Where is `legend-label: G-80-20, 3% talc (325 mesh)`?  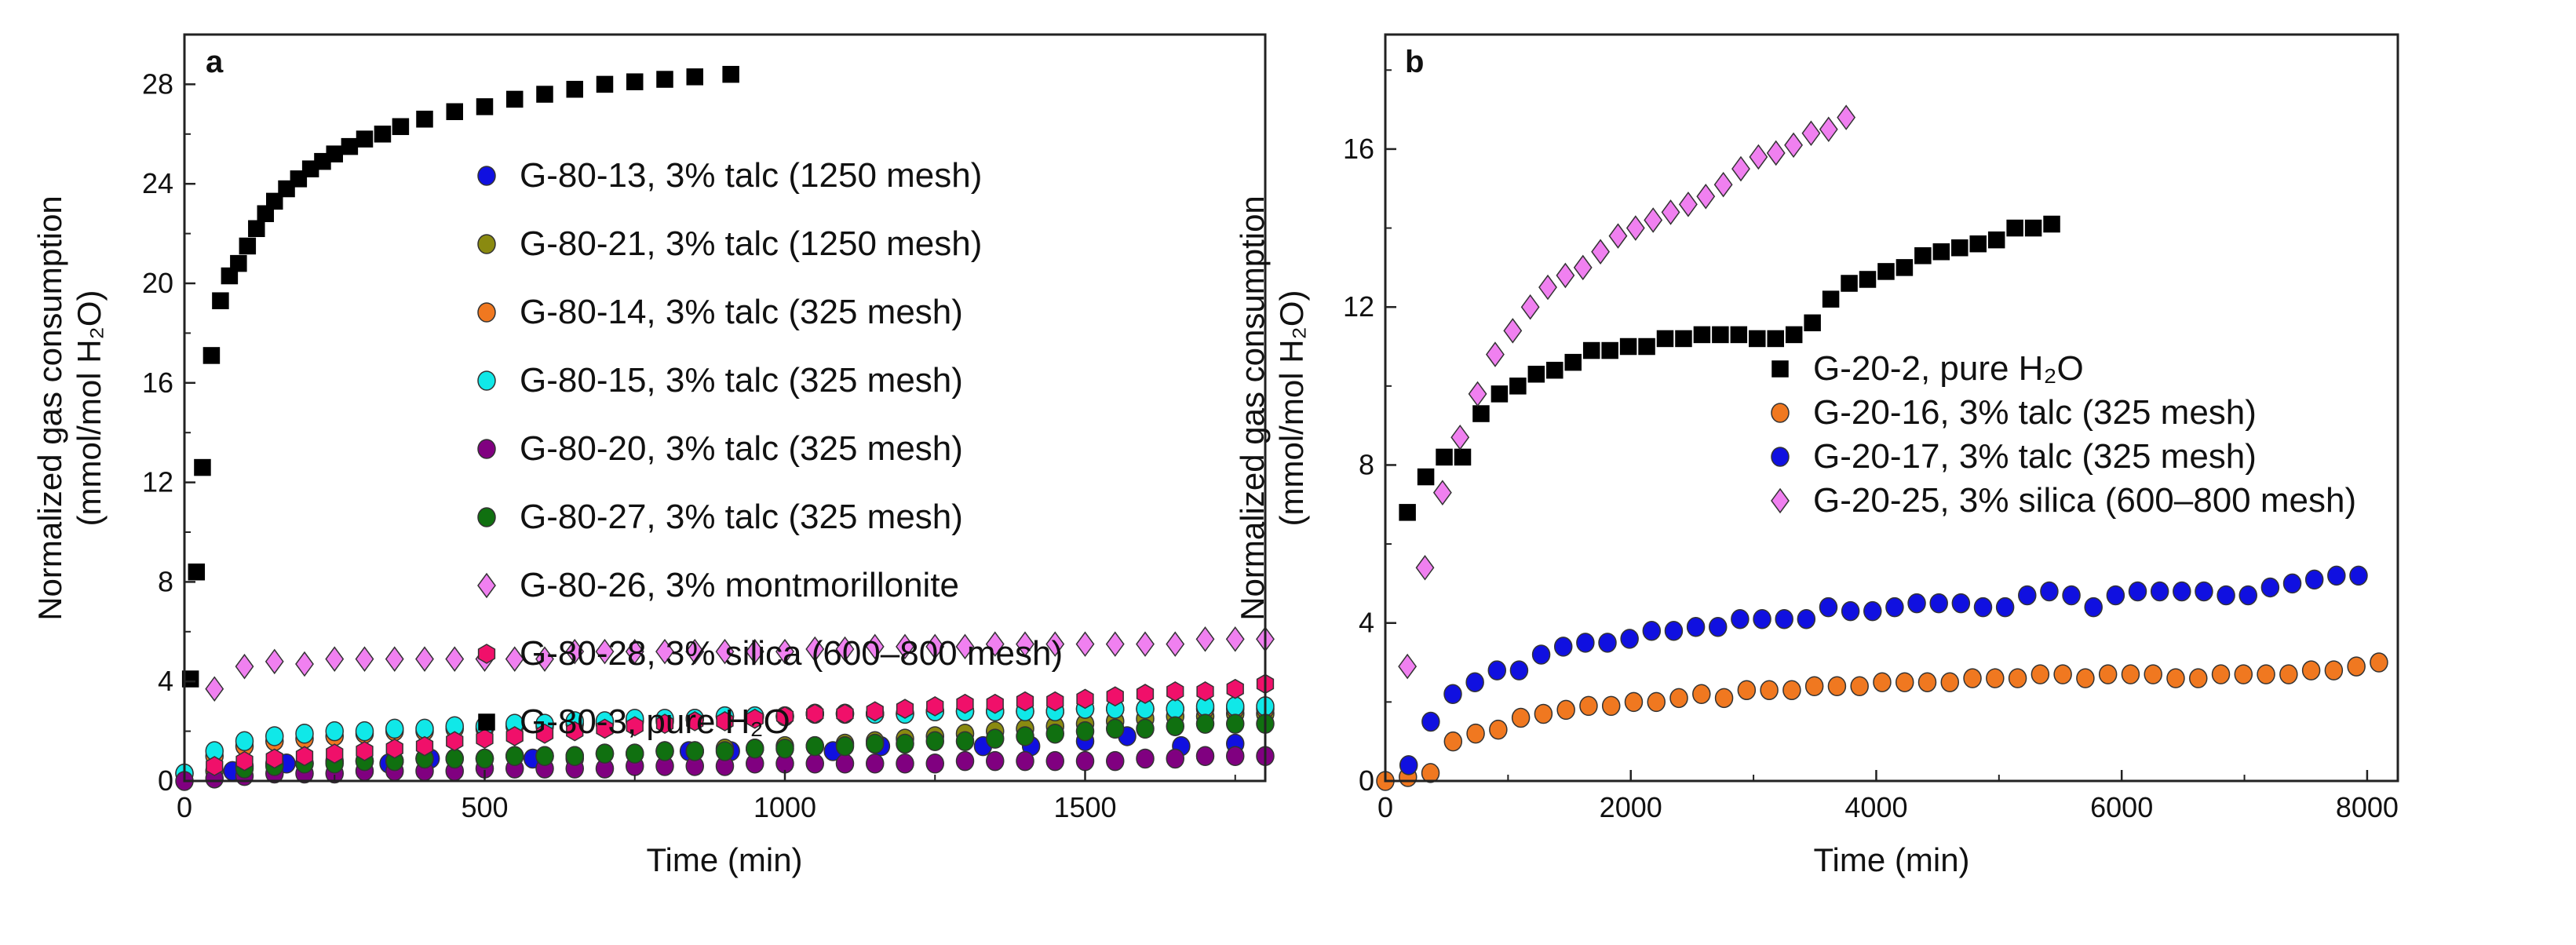
legend-label: G-80-20, 3% talc (325 mesh) is located at coordinates (741, 448).